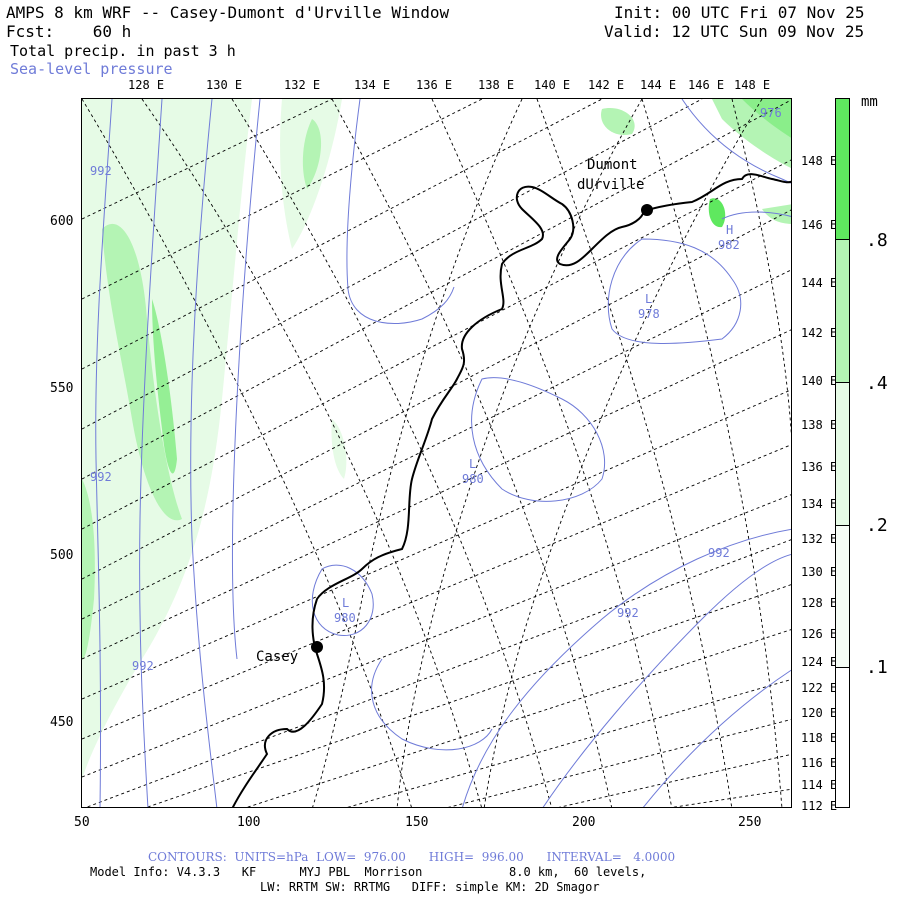  What do you see at coordinates (496, 85) in the screenshot?
I see `top-lon-label: 138 E` at bounding box center [496, 85].